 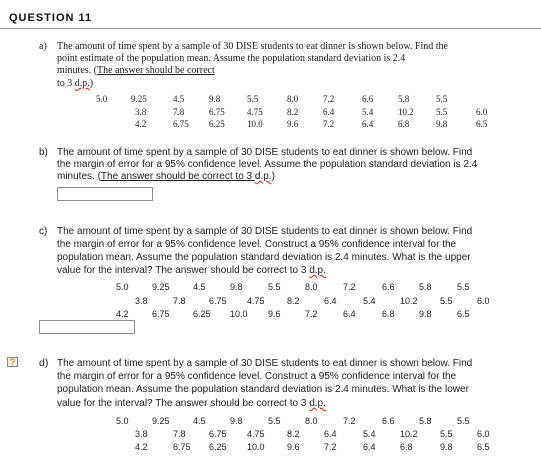 What do you see at coordinates (446, 301) in the screenshot?
I see `c-r2-c9: 5.5` at bounding box center [446, 301].